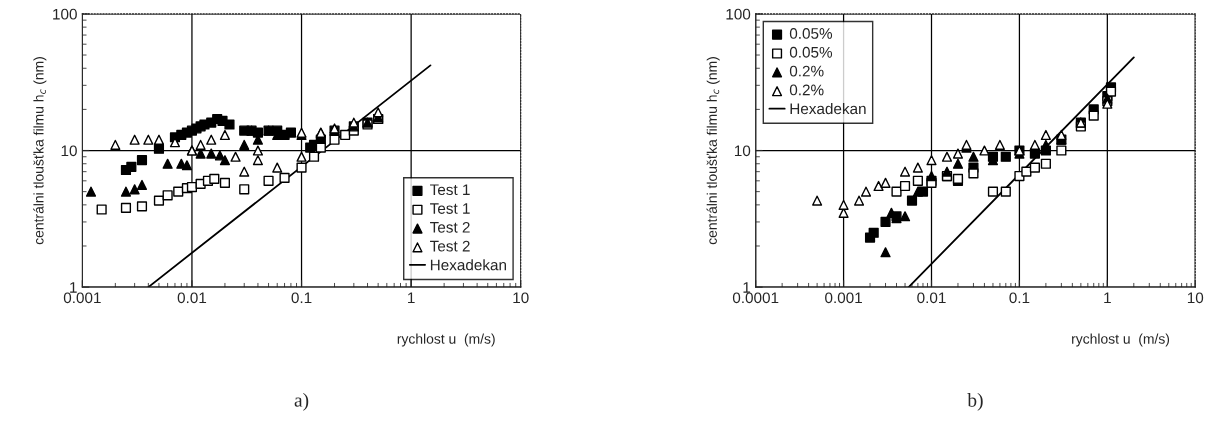  Describe the element at coordinates (301, 402) in the screenshot. I see `text: a)` at that location.